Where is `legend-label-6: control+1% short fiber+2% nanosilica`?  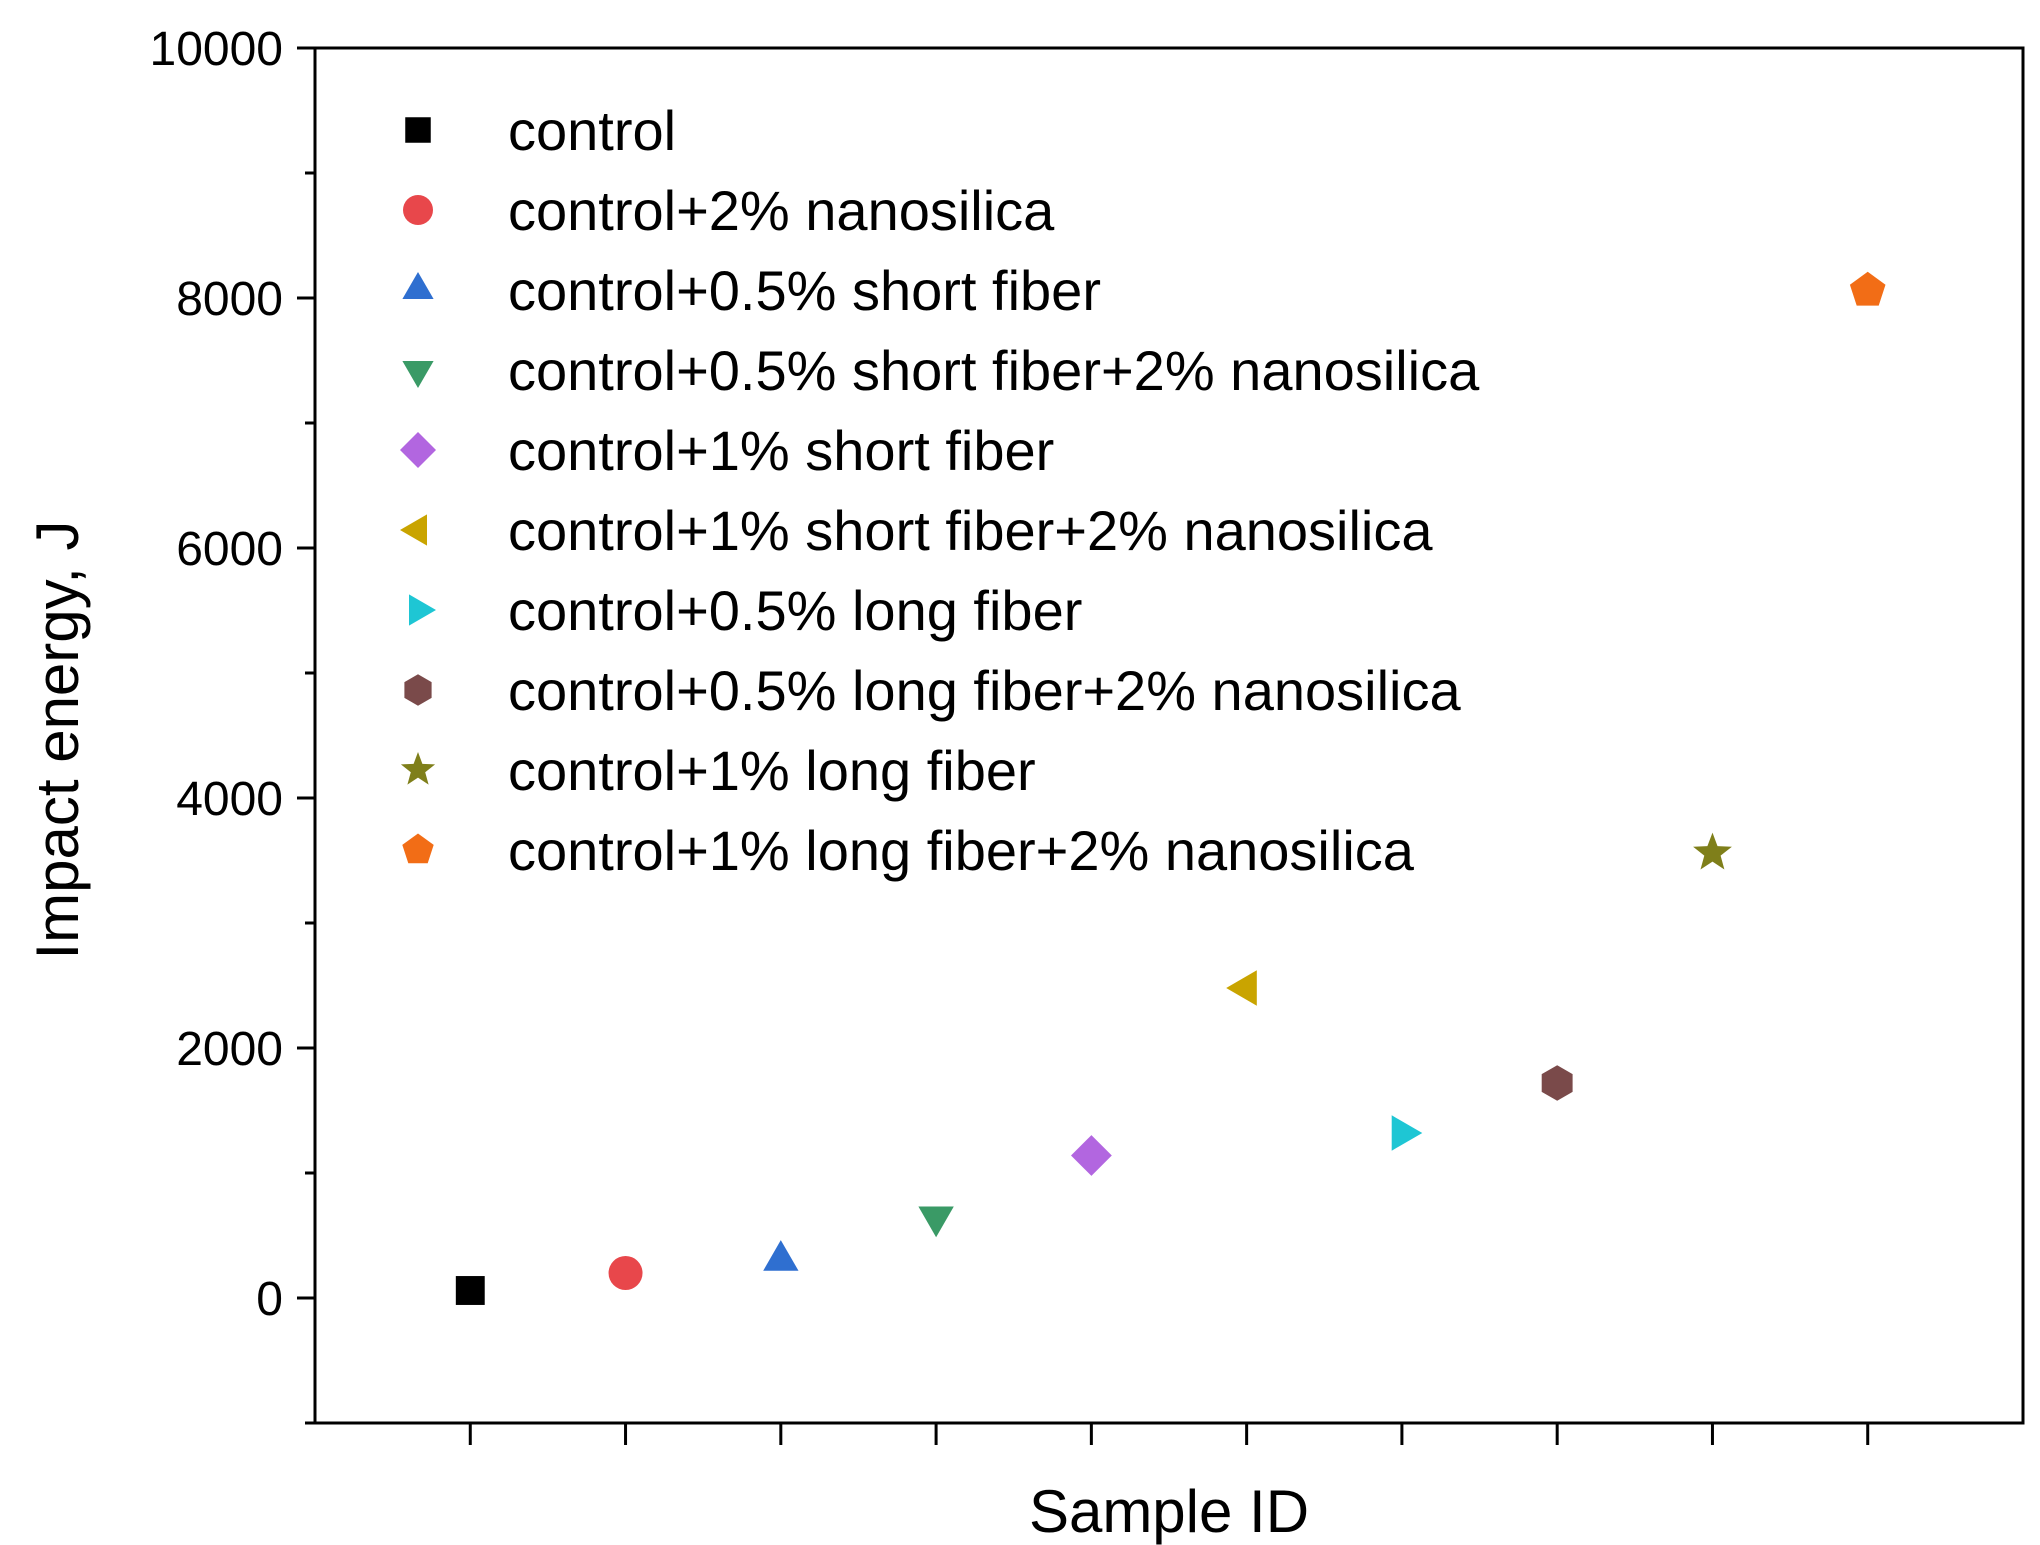
legend-label-6: control+1% short fiber+2% nanosilica is located at coordinates (970, 530).